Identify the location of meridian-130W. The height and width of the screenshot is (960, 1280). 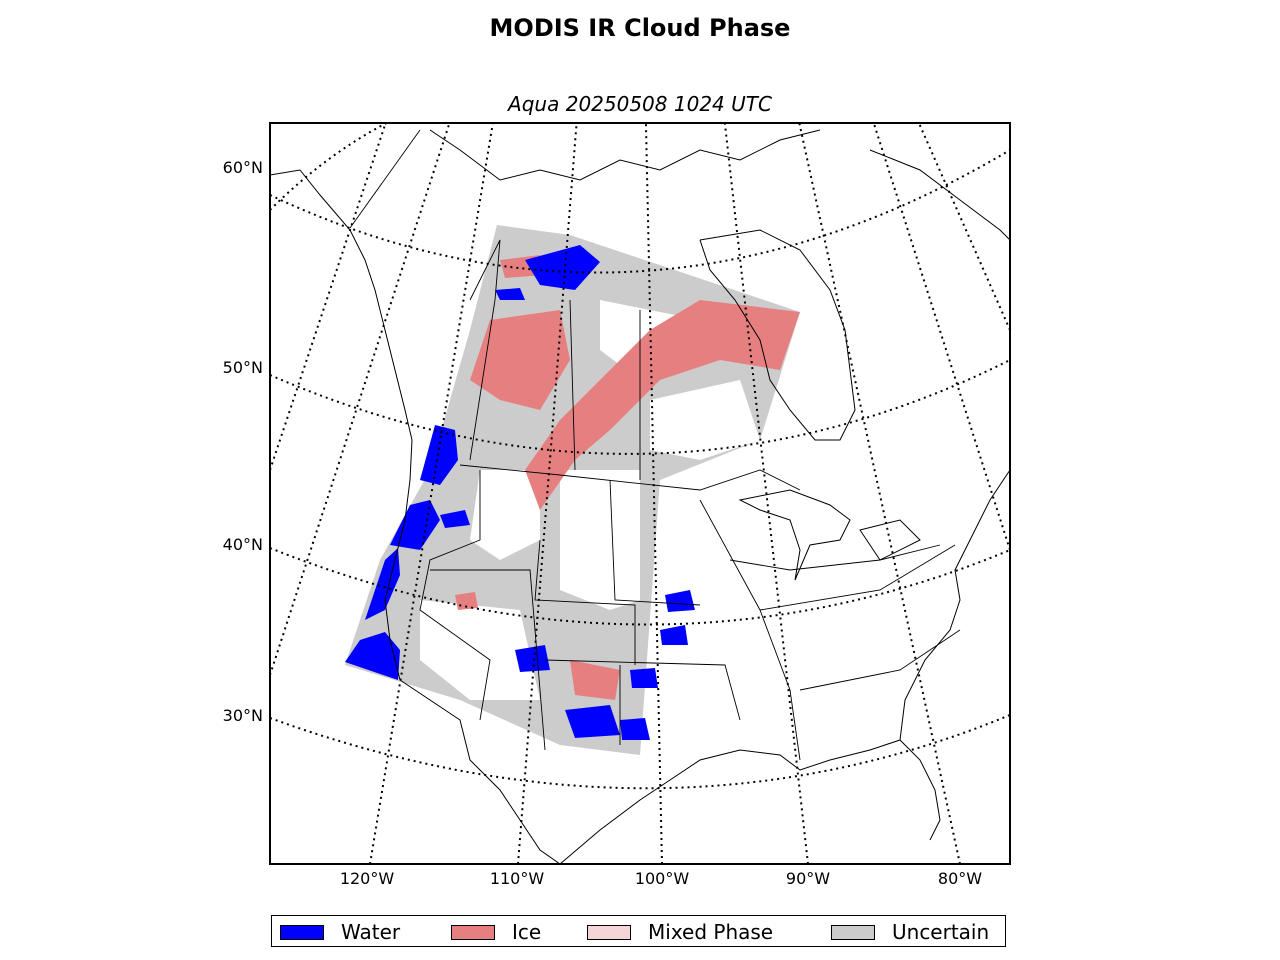
(328, 297).